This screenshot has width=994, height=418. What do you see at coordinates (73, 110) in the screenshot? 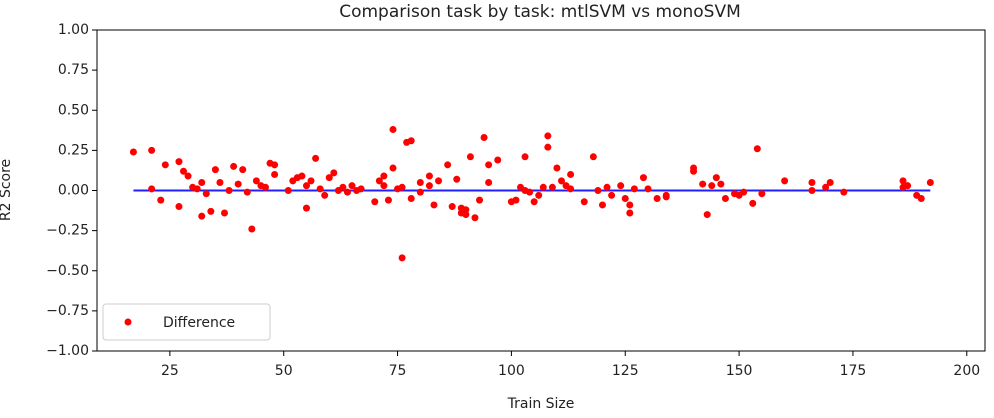
I see `y-tick-label: 0.50` at bounding box center [73, 110].